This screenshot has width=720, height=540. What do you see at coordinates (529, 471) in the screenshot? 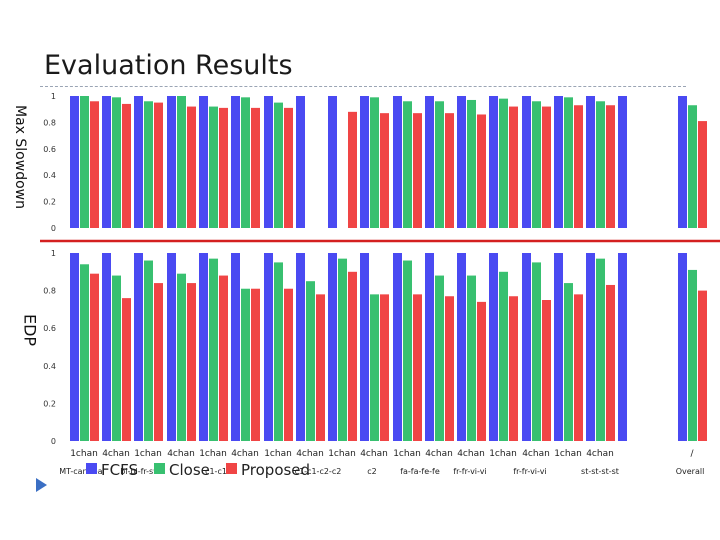
I see `workload-label: fr-fr-vi-vi` at bounding box center [529, 471].